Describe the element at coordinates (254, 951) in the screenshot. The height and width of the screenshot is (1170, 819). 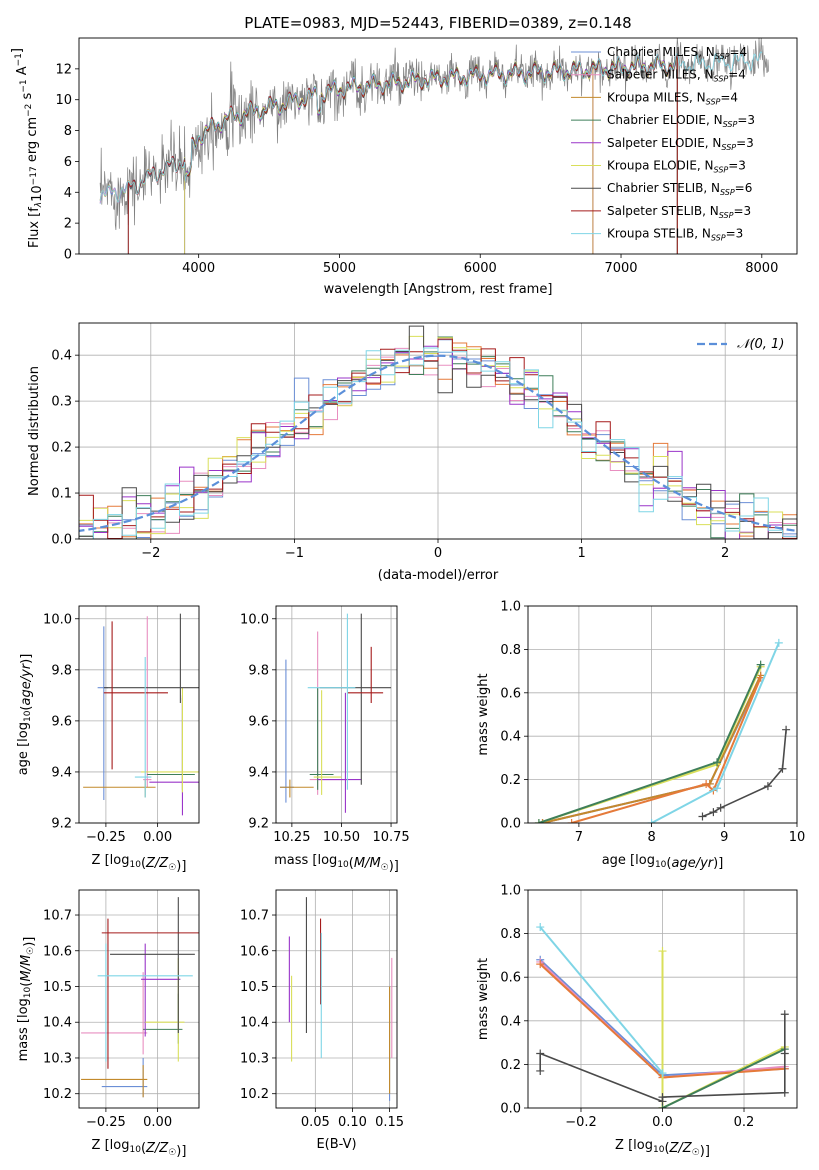
I see `y-tick-label: 10.6` at that location.